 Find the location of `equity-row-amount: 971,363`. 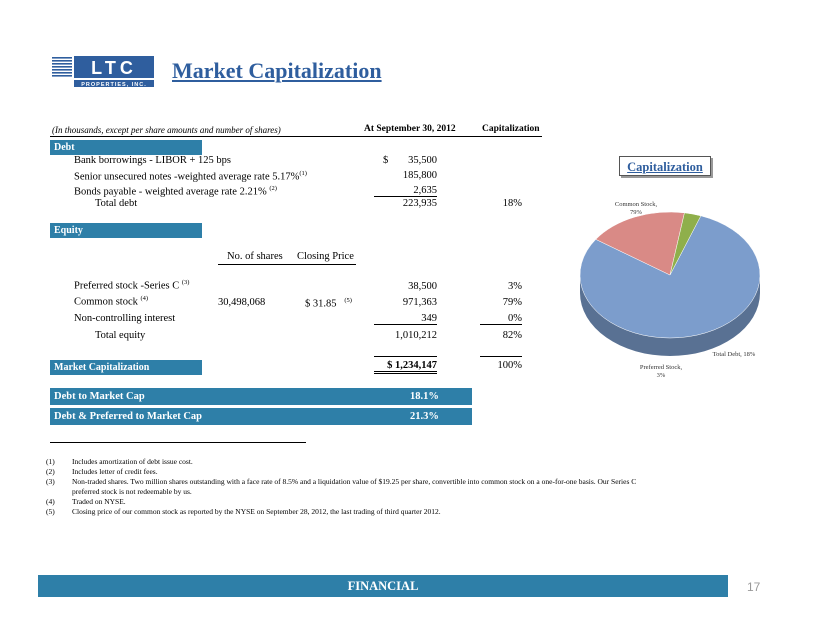

equity-row-amount: 971,363 is located at coordinates (419, 302).